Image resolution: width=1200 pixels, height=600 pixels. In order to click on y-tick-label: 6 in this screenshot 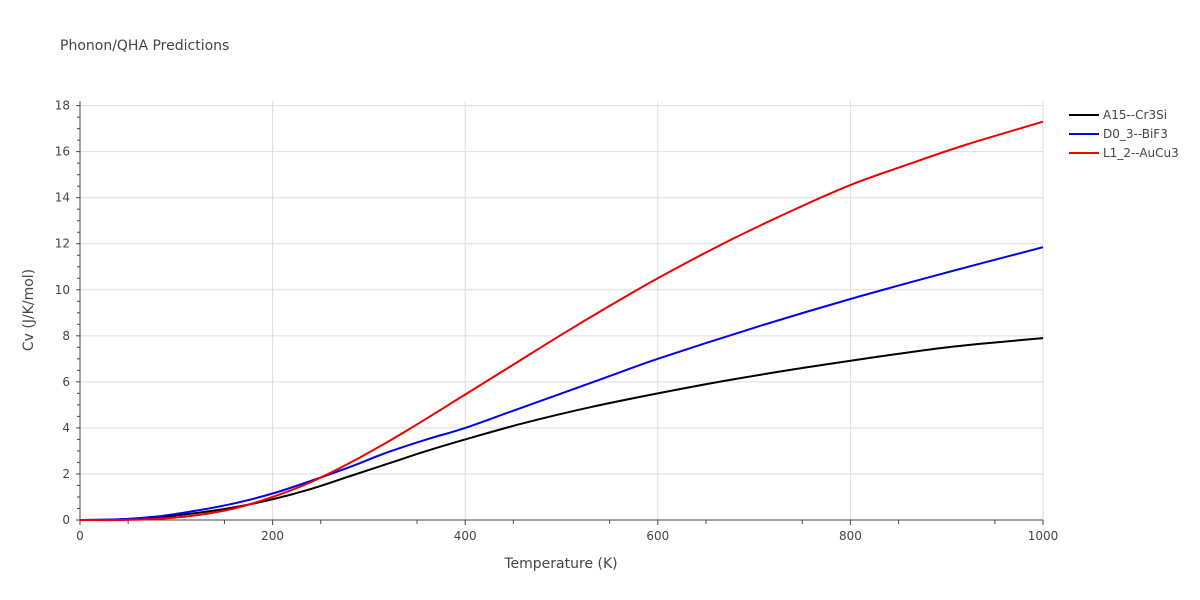, I will do `click(66, 382)`.